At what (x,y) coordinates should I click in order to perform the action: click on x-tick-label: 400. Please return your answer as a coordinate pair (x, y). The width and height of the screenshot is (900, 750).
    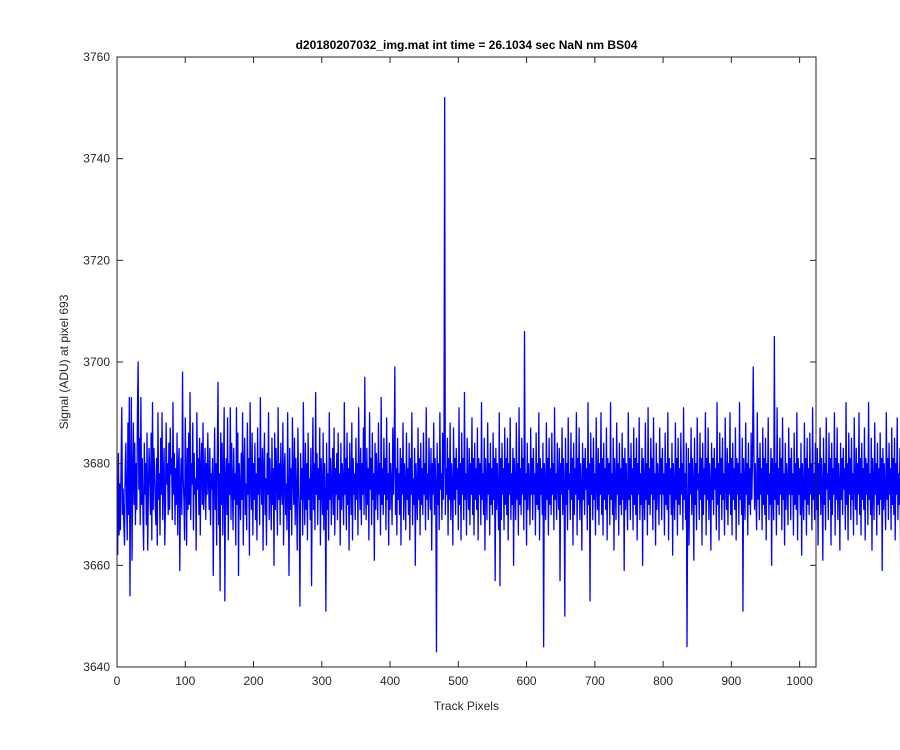
    Looking at the image, I should click on (390, 681).